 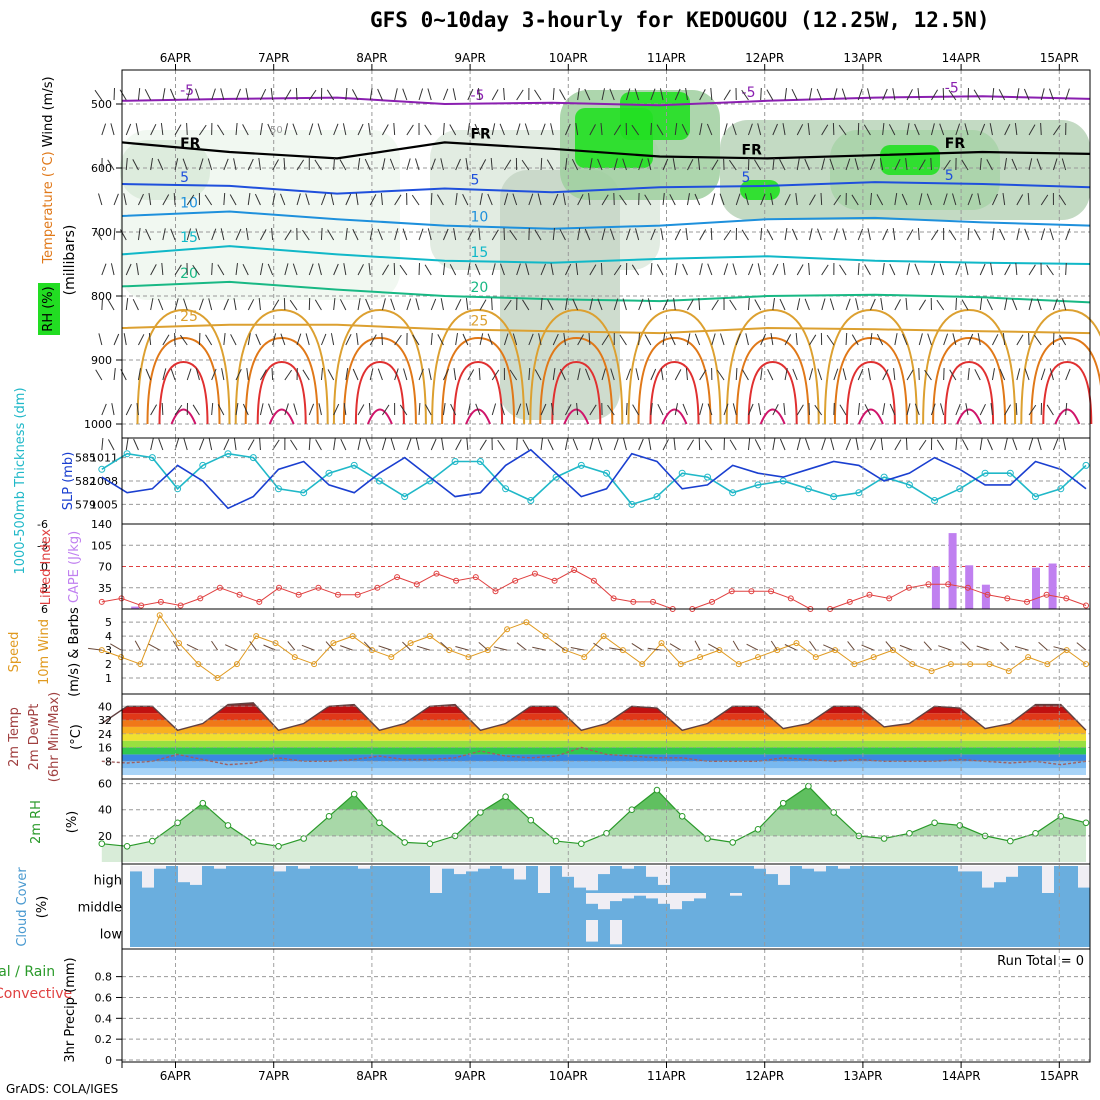 I want to click on isotherm-line, so click(x=606, y=150).